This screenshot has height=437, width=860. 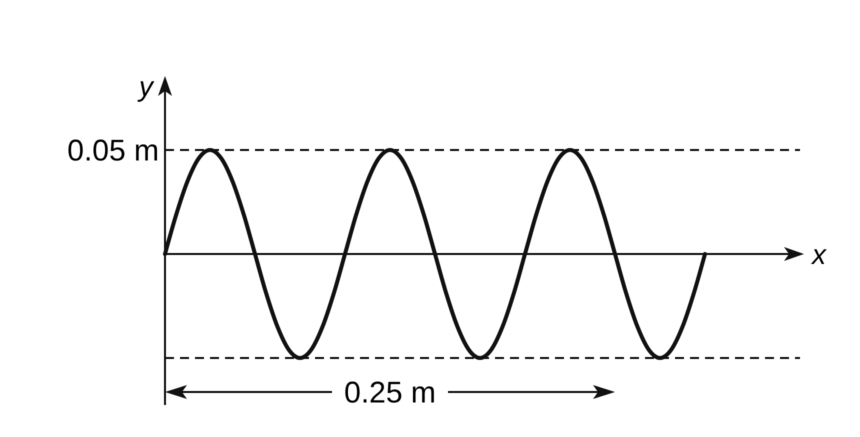 What do you see at coordinates (818, 254) in the screenshot?
I see `x-axis-title: x` at bounding box center [818, 254].